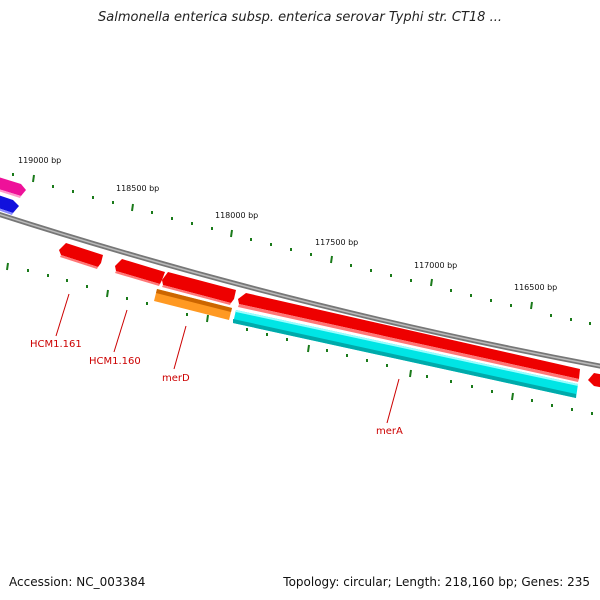  What do you see at coordinates (594, 380) in the screenshot?
I see `gene-red-edge` at bounding box center [594, 380].